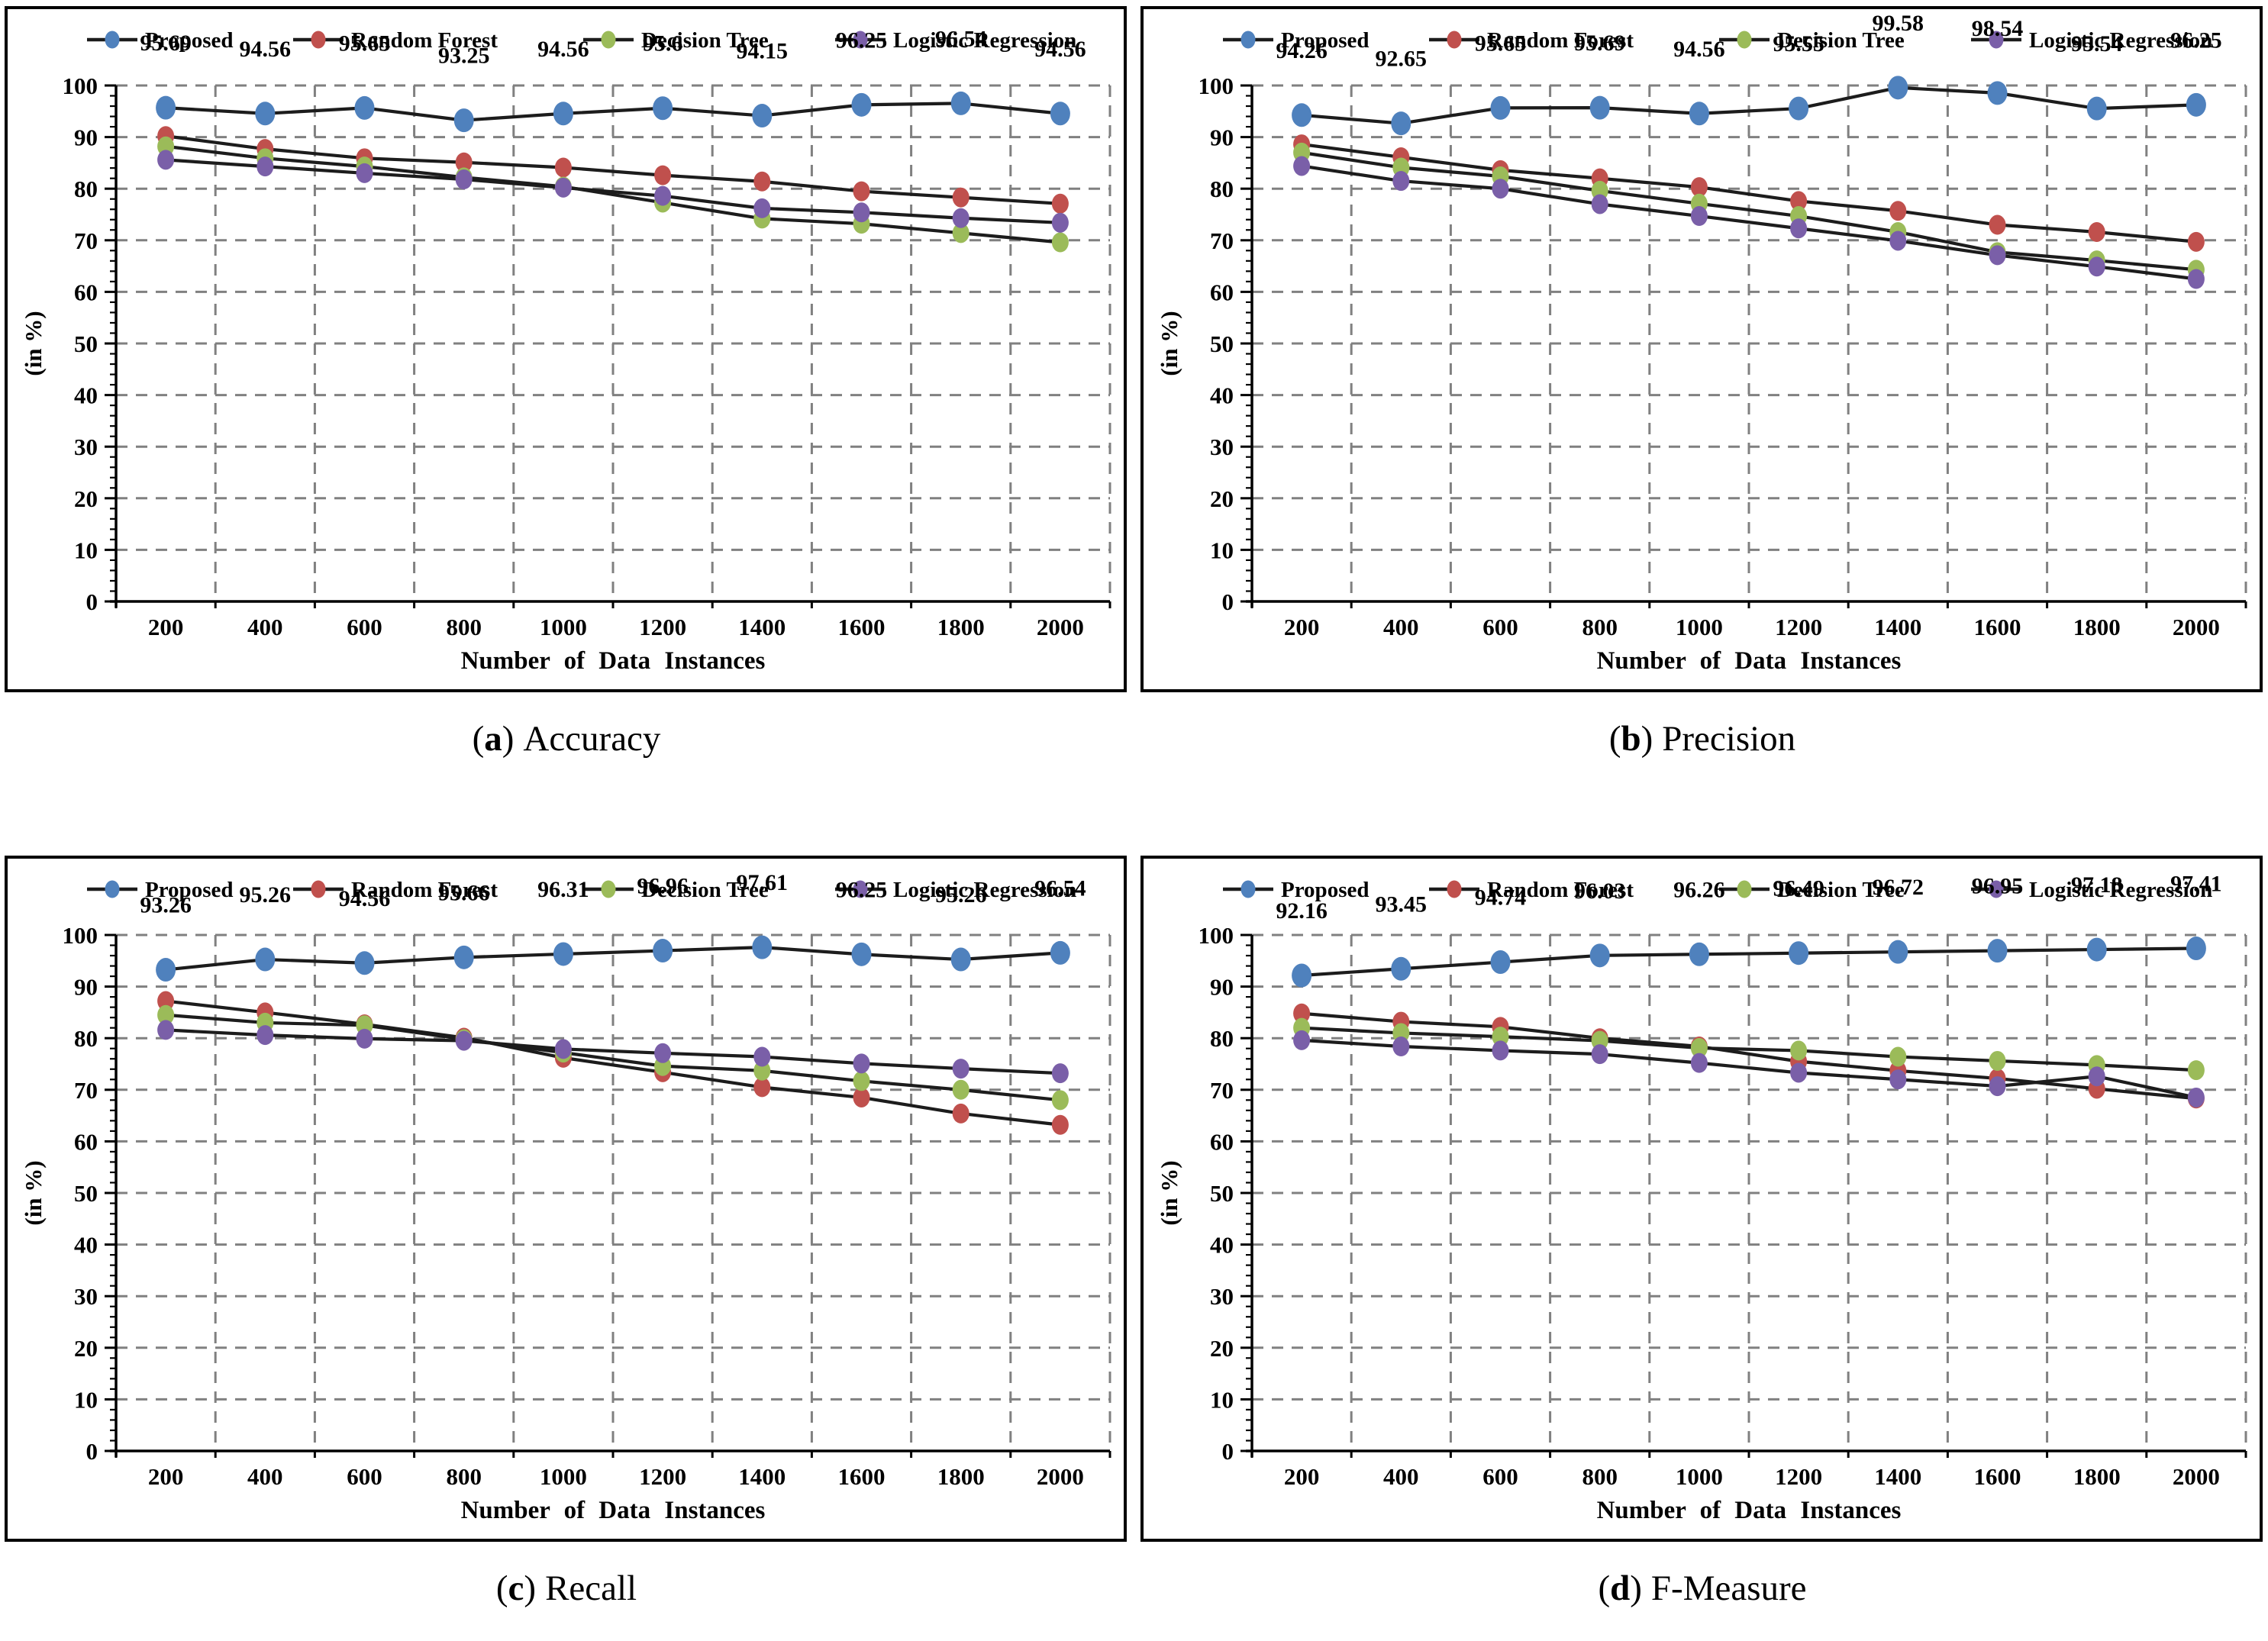  Describe the element at coordinates (1302, 627) in the screenshot. I see `x-tick-label: 200` at that location.